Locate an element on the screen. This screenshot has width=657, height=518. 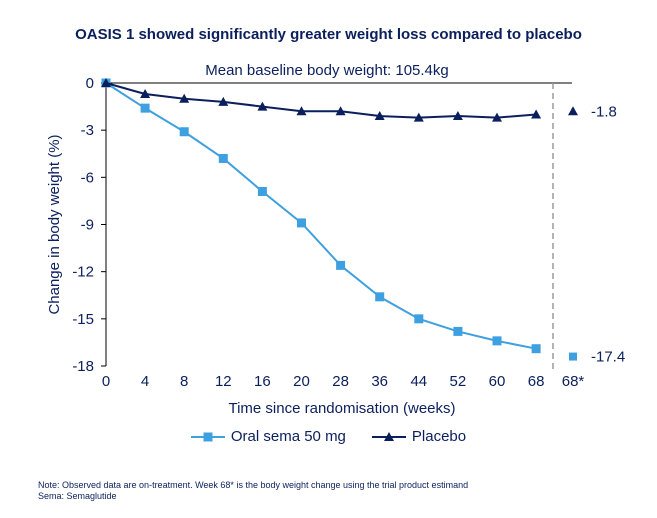
x-tick-label: 20 is located at coordinates (301, 381).